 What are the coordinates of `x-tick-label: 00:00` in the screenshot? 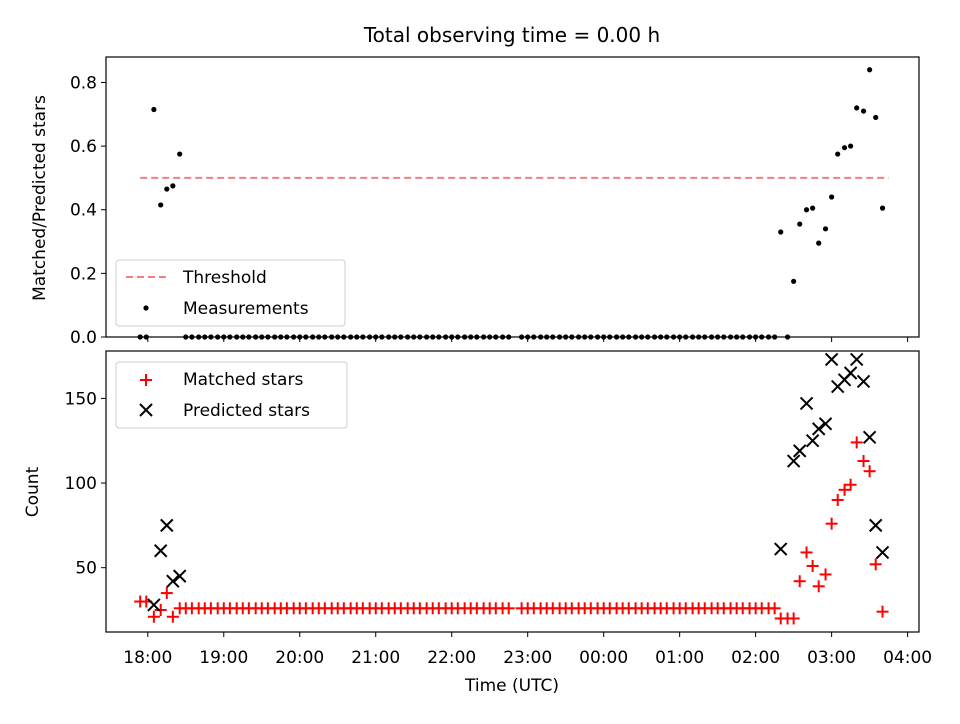 It's located at (603, 658).